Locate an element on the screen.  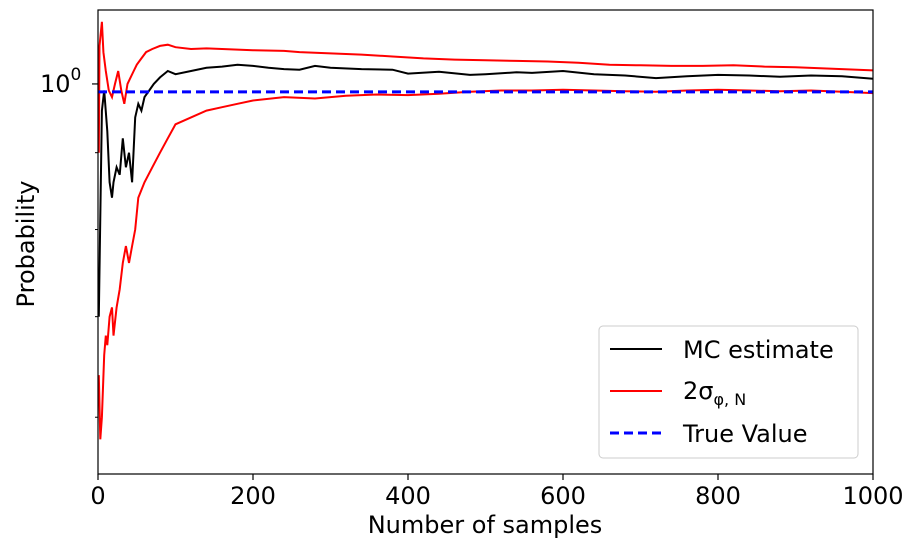
y-tick-exponent: 0 is located at coordinates (76, 75).